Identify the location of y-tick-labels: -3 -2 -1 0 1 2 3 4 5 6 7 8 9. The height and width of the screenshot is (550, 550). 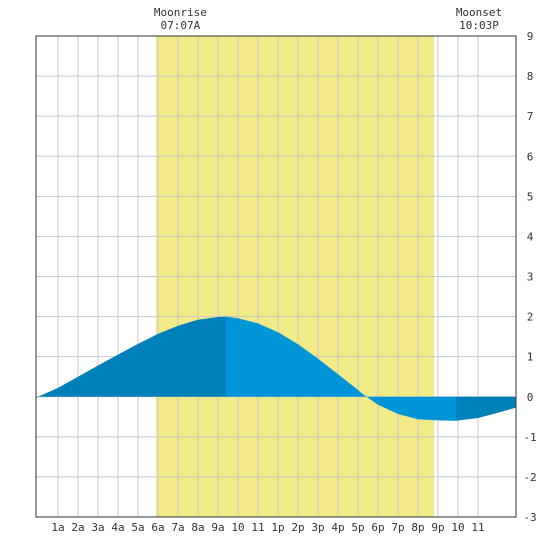
(529, 277).